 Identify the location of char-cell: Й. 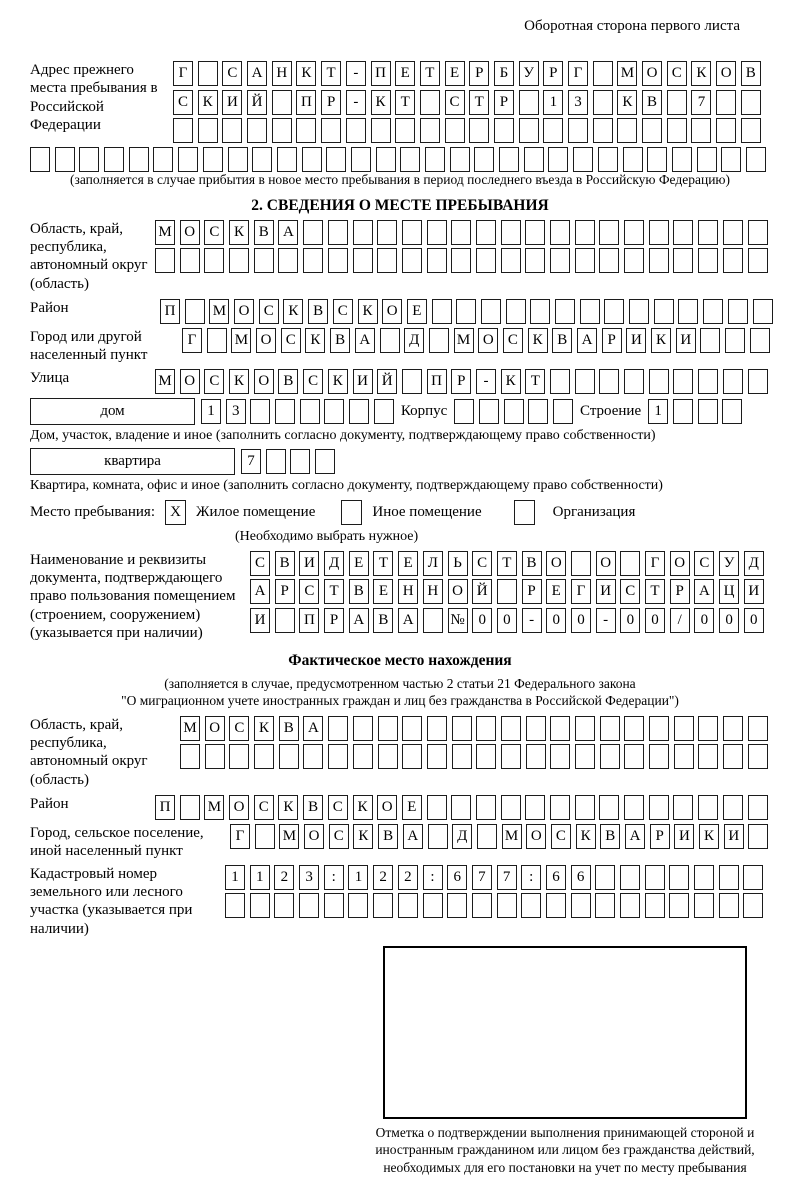
(387, 381).